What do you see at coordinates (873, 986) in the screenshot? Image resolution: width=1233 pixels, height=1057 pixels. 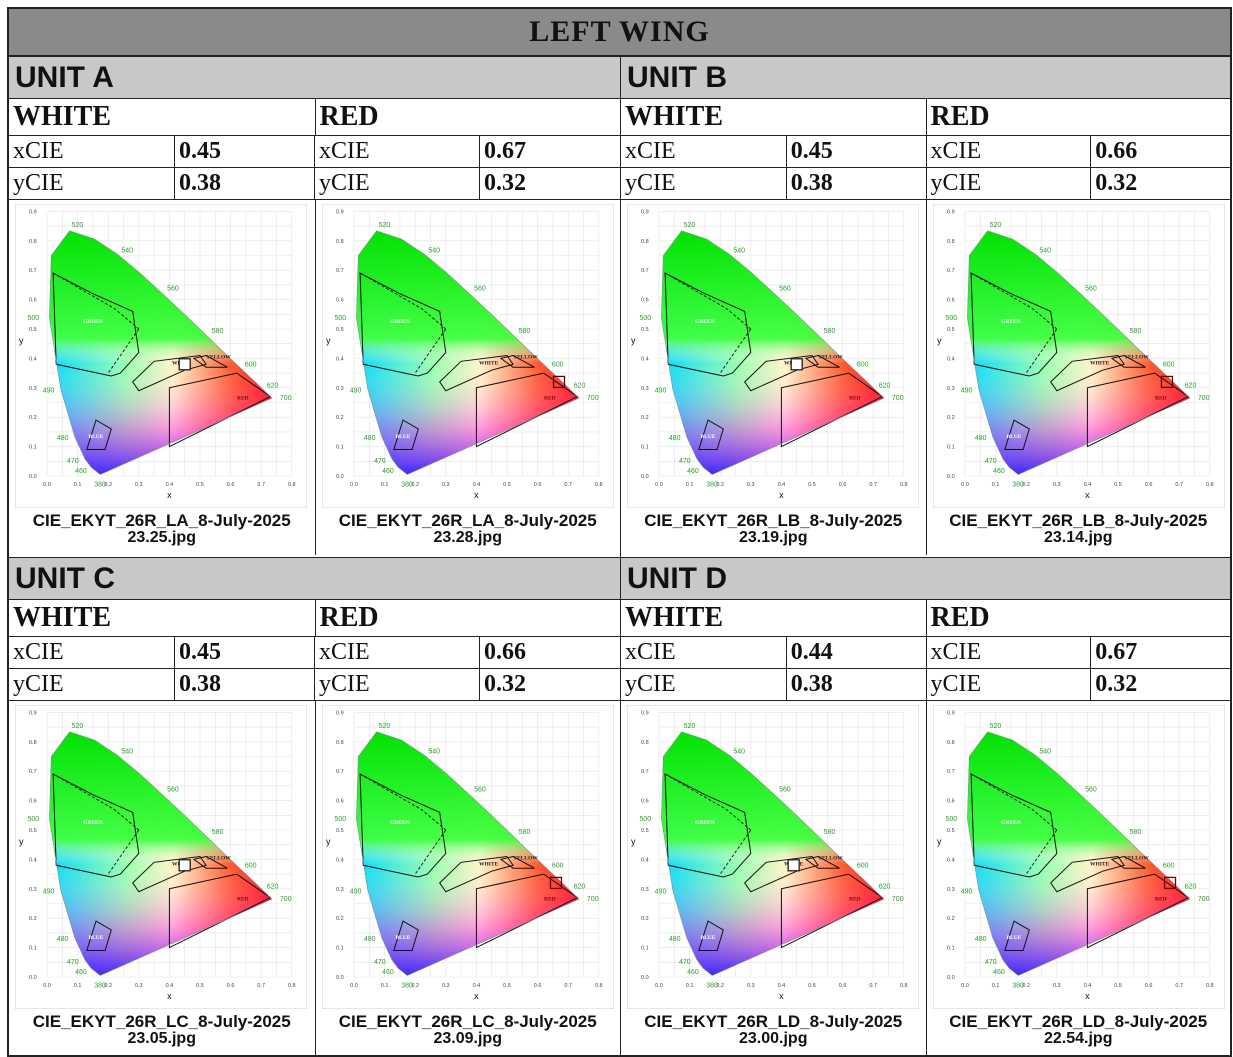 I see `x-tick-label: 0.7` at bounding box center [873, 986].